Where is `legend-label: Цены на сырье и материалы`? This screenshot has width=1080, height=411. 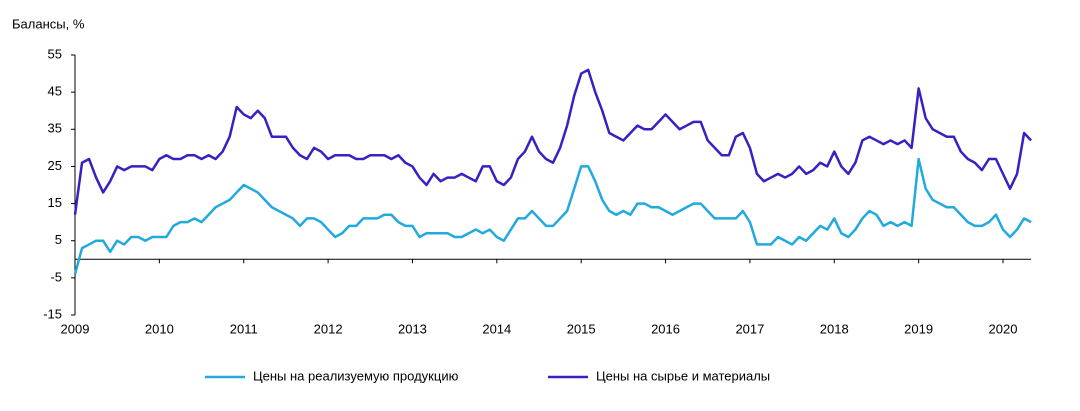 legend-label: Цены на сырье и материалы is located at coordinates (683, 375).